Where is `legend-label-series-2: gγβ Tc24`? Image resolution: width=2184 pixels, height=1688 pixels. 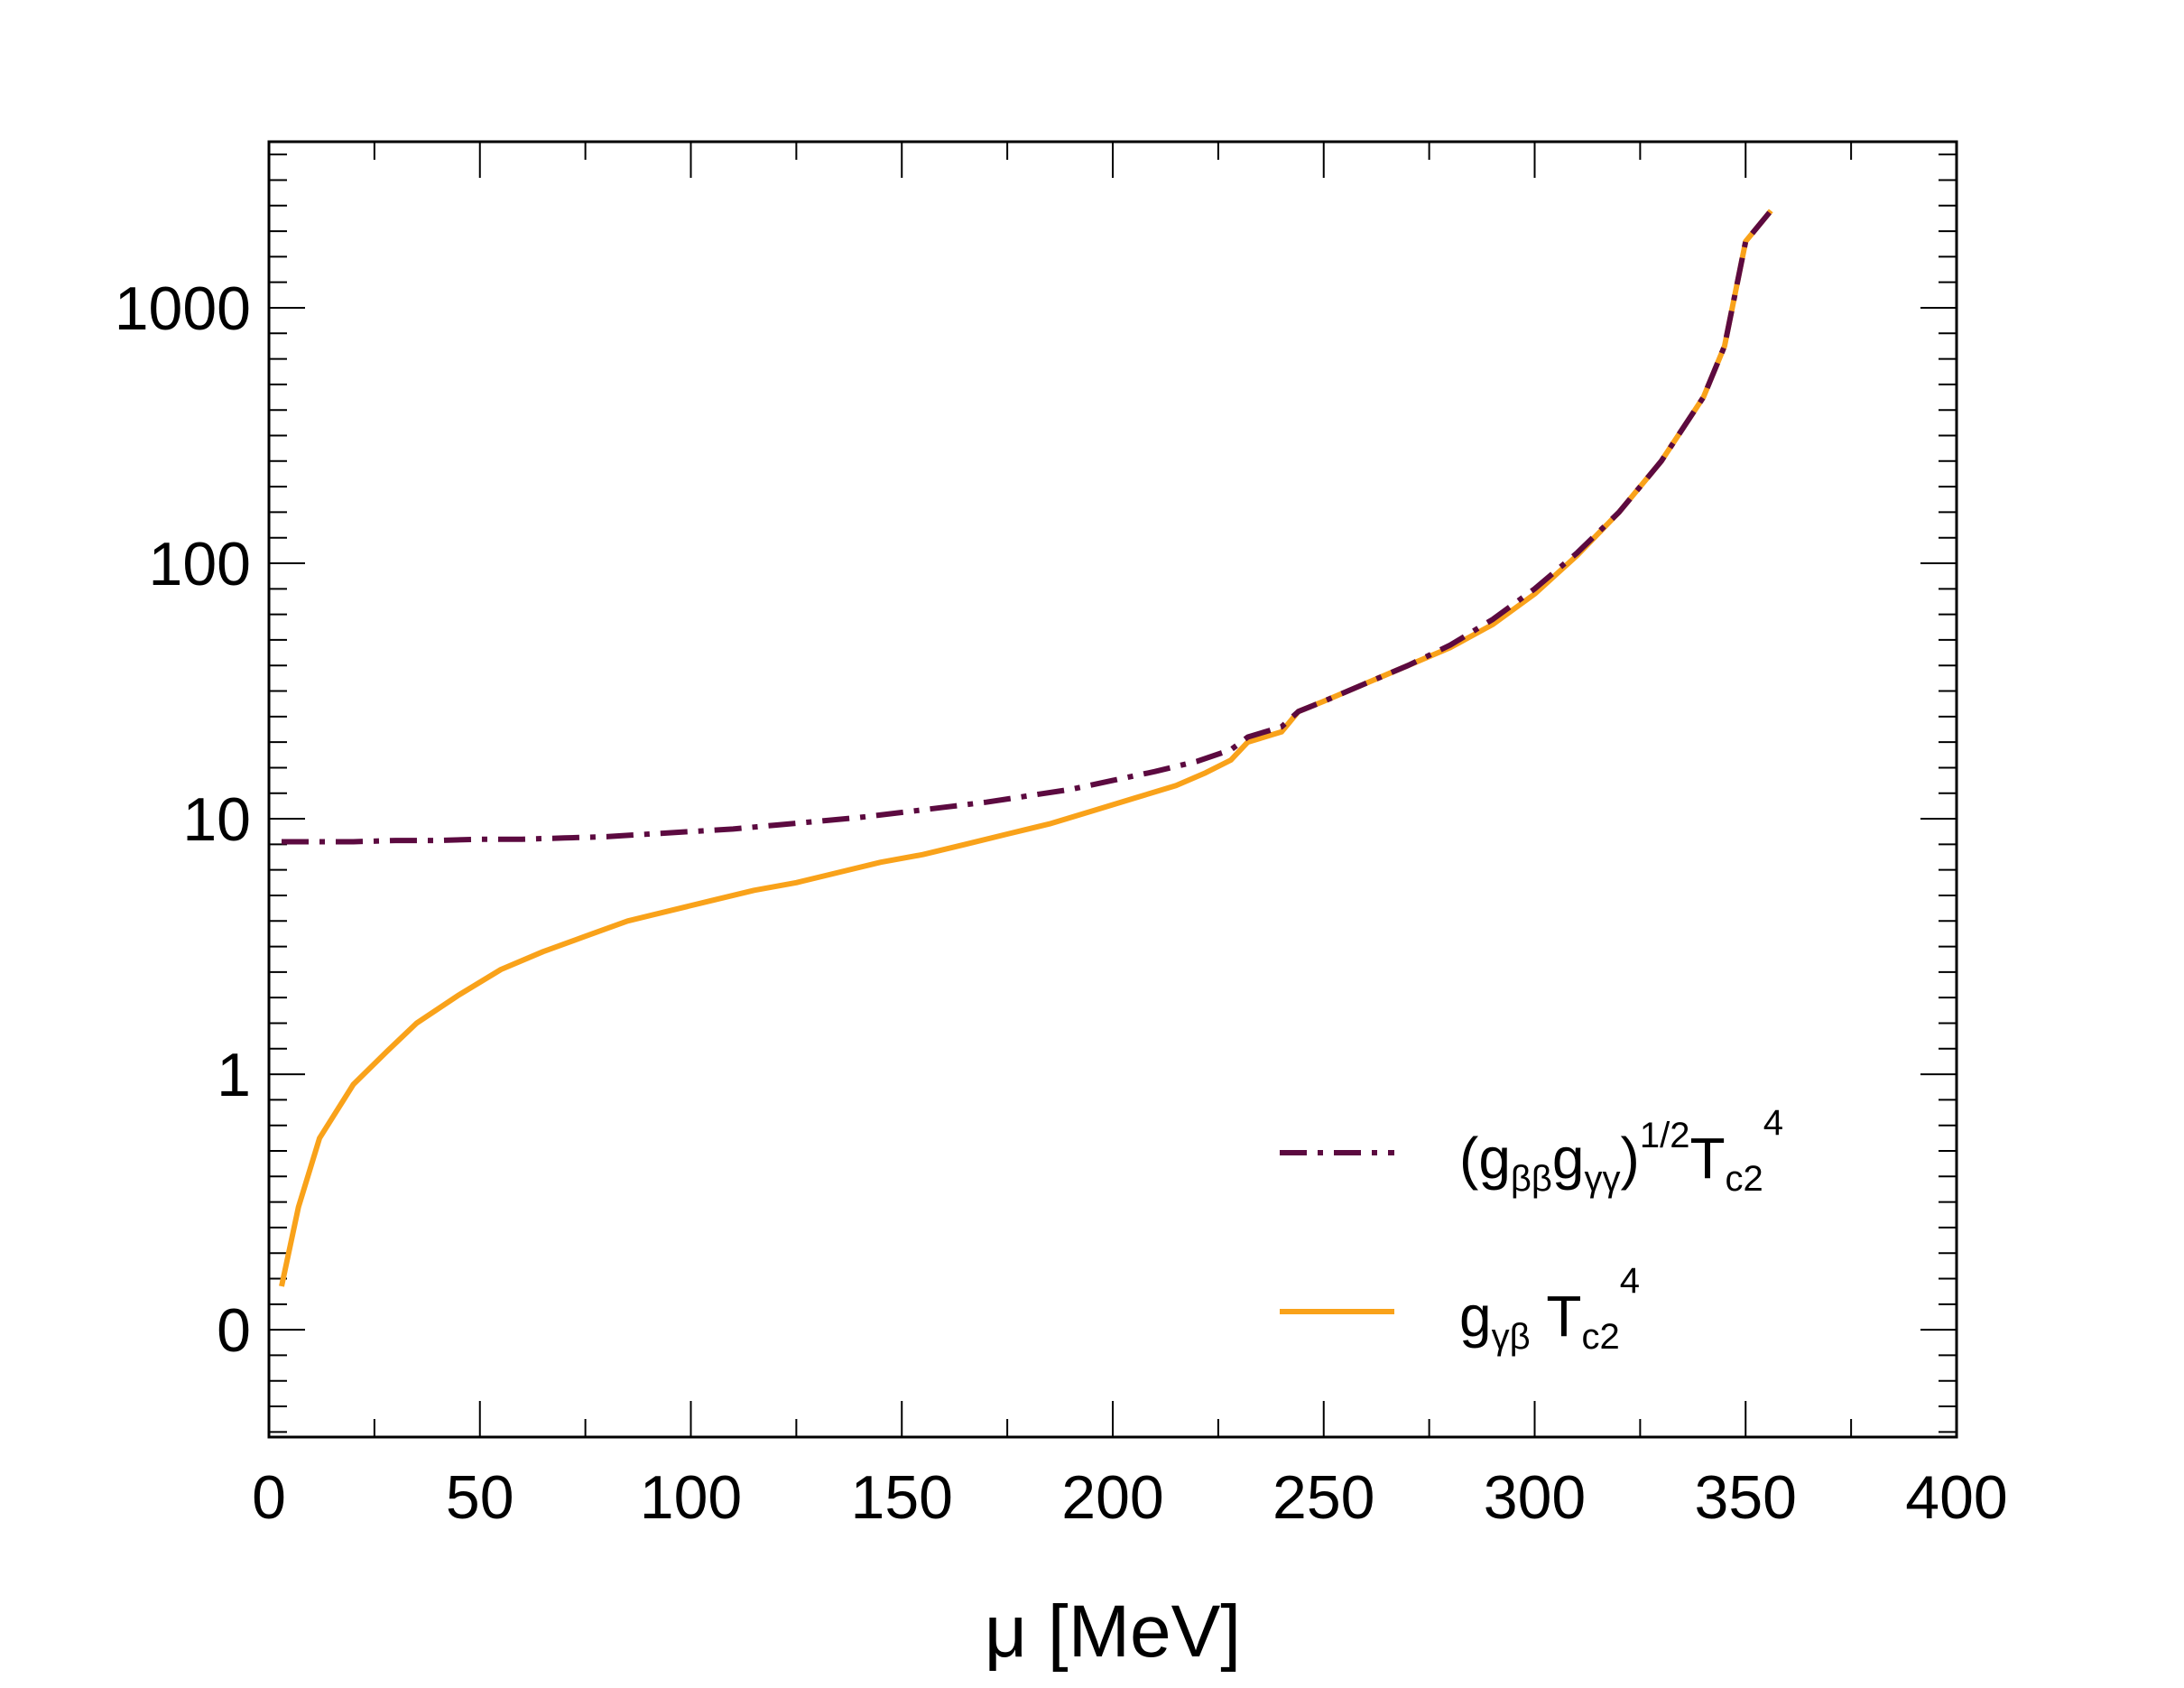
legend-label-series-2: gγβ Tc24 is located at coordinates (1549, 1309).